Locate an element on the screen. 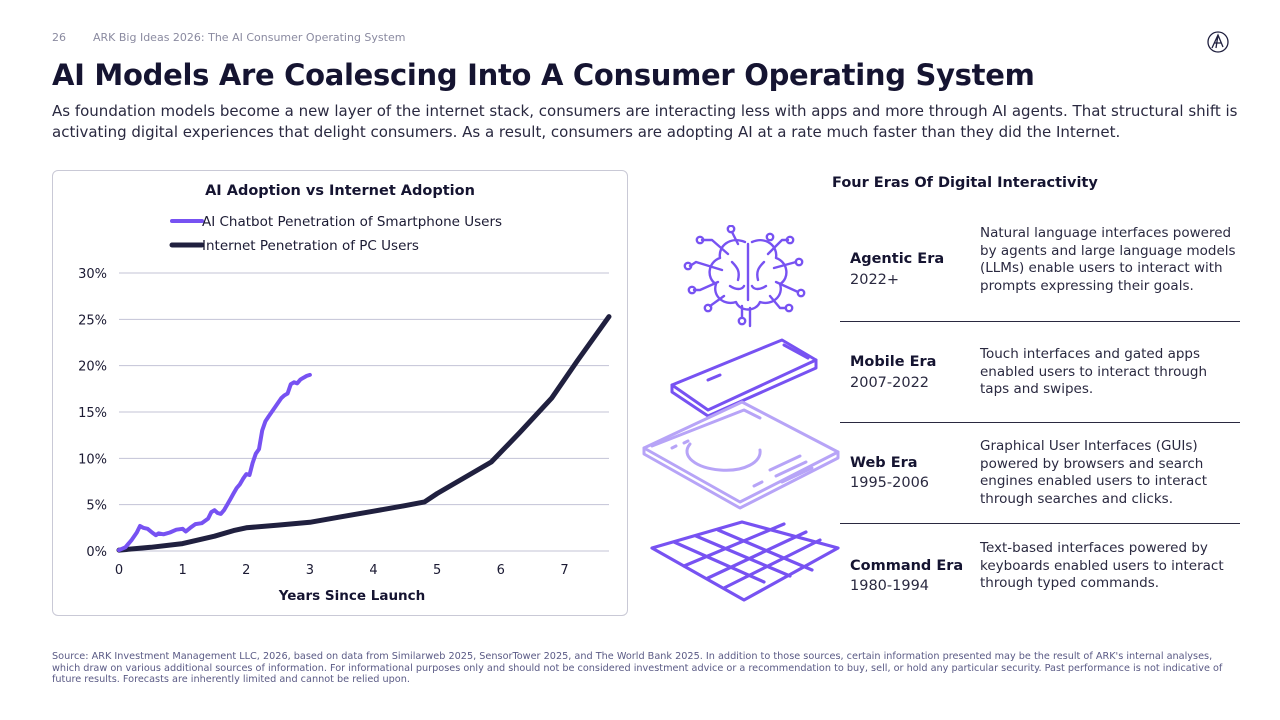  x-tick-label: 5 is located at coordinates (437, 570).